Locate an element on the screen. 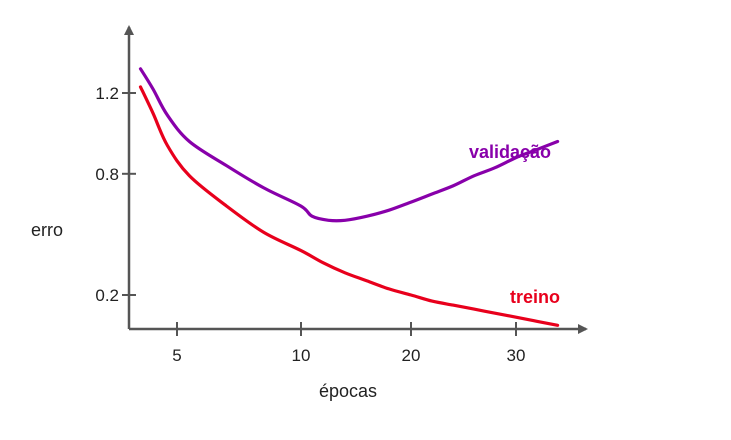 The width and height of the screenshot is (731, 440). x-tick-label: 5 is located at coordinates (176, 355).